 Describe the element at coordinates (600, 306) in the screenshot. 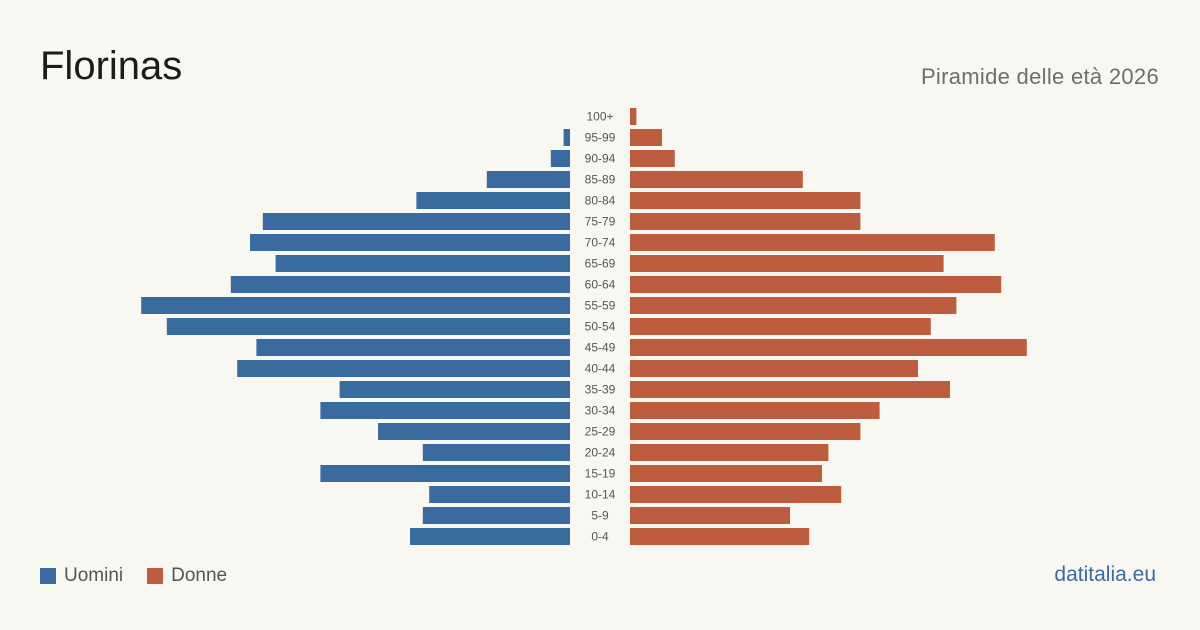

I see `age-label-55-59: 55-59` at that location.